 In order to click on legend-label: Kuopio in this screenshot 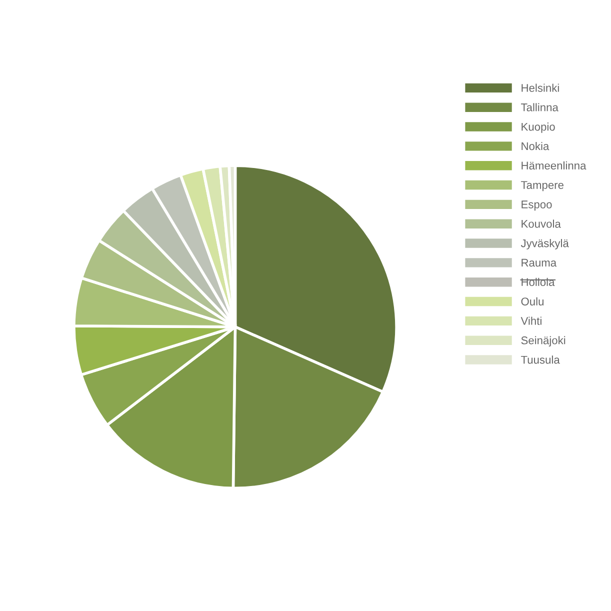, I will do `click(538, 127)`.